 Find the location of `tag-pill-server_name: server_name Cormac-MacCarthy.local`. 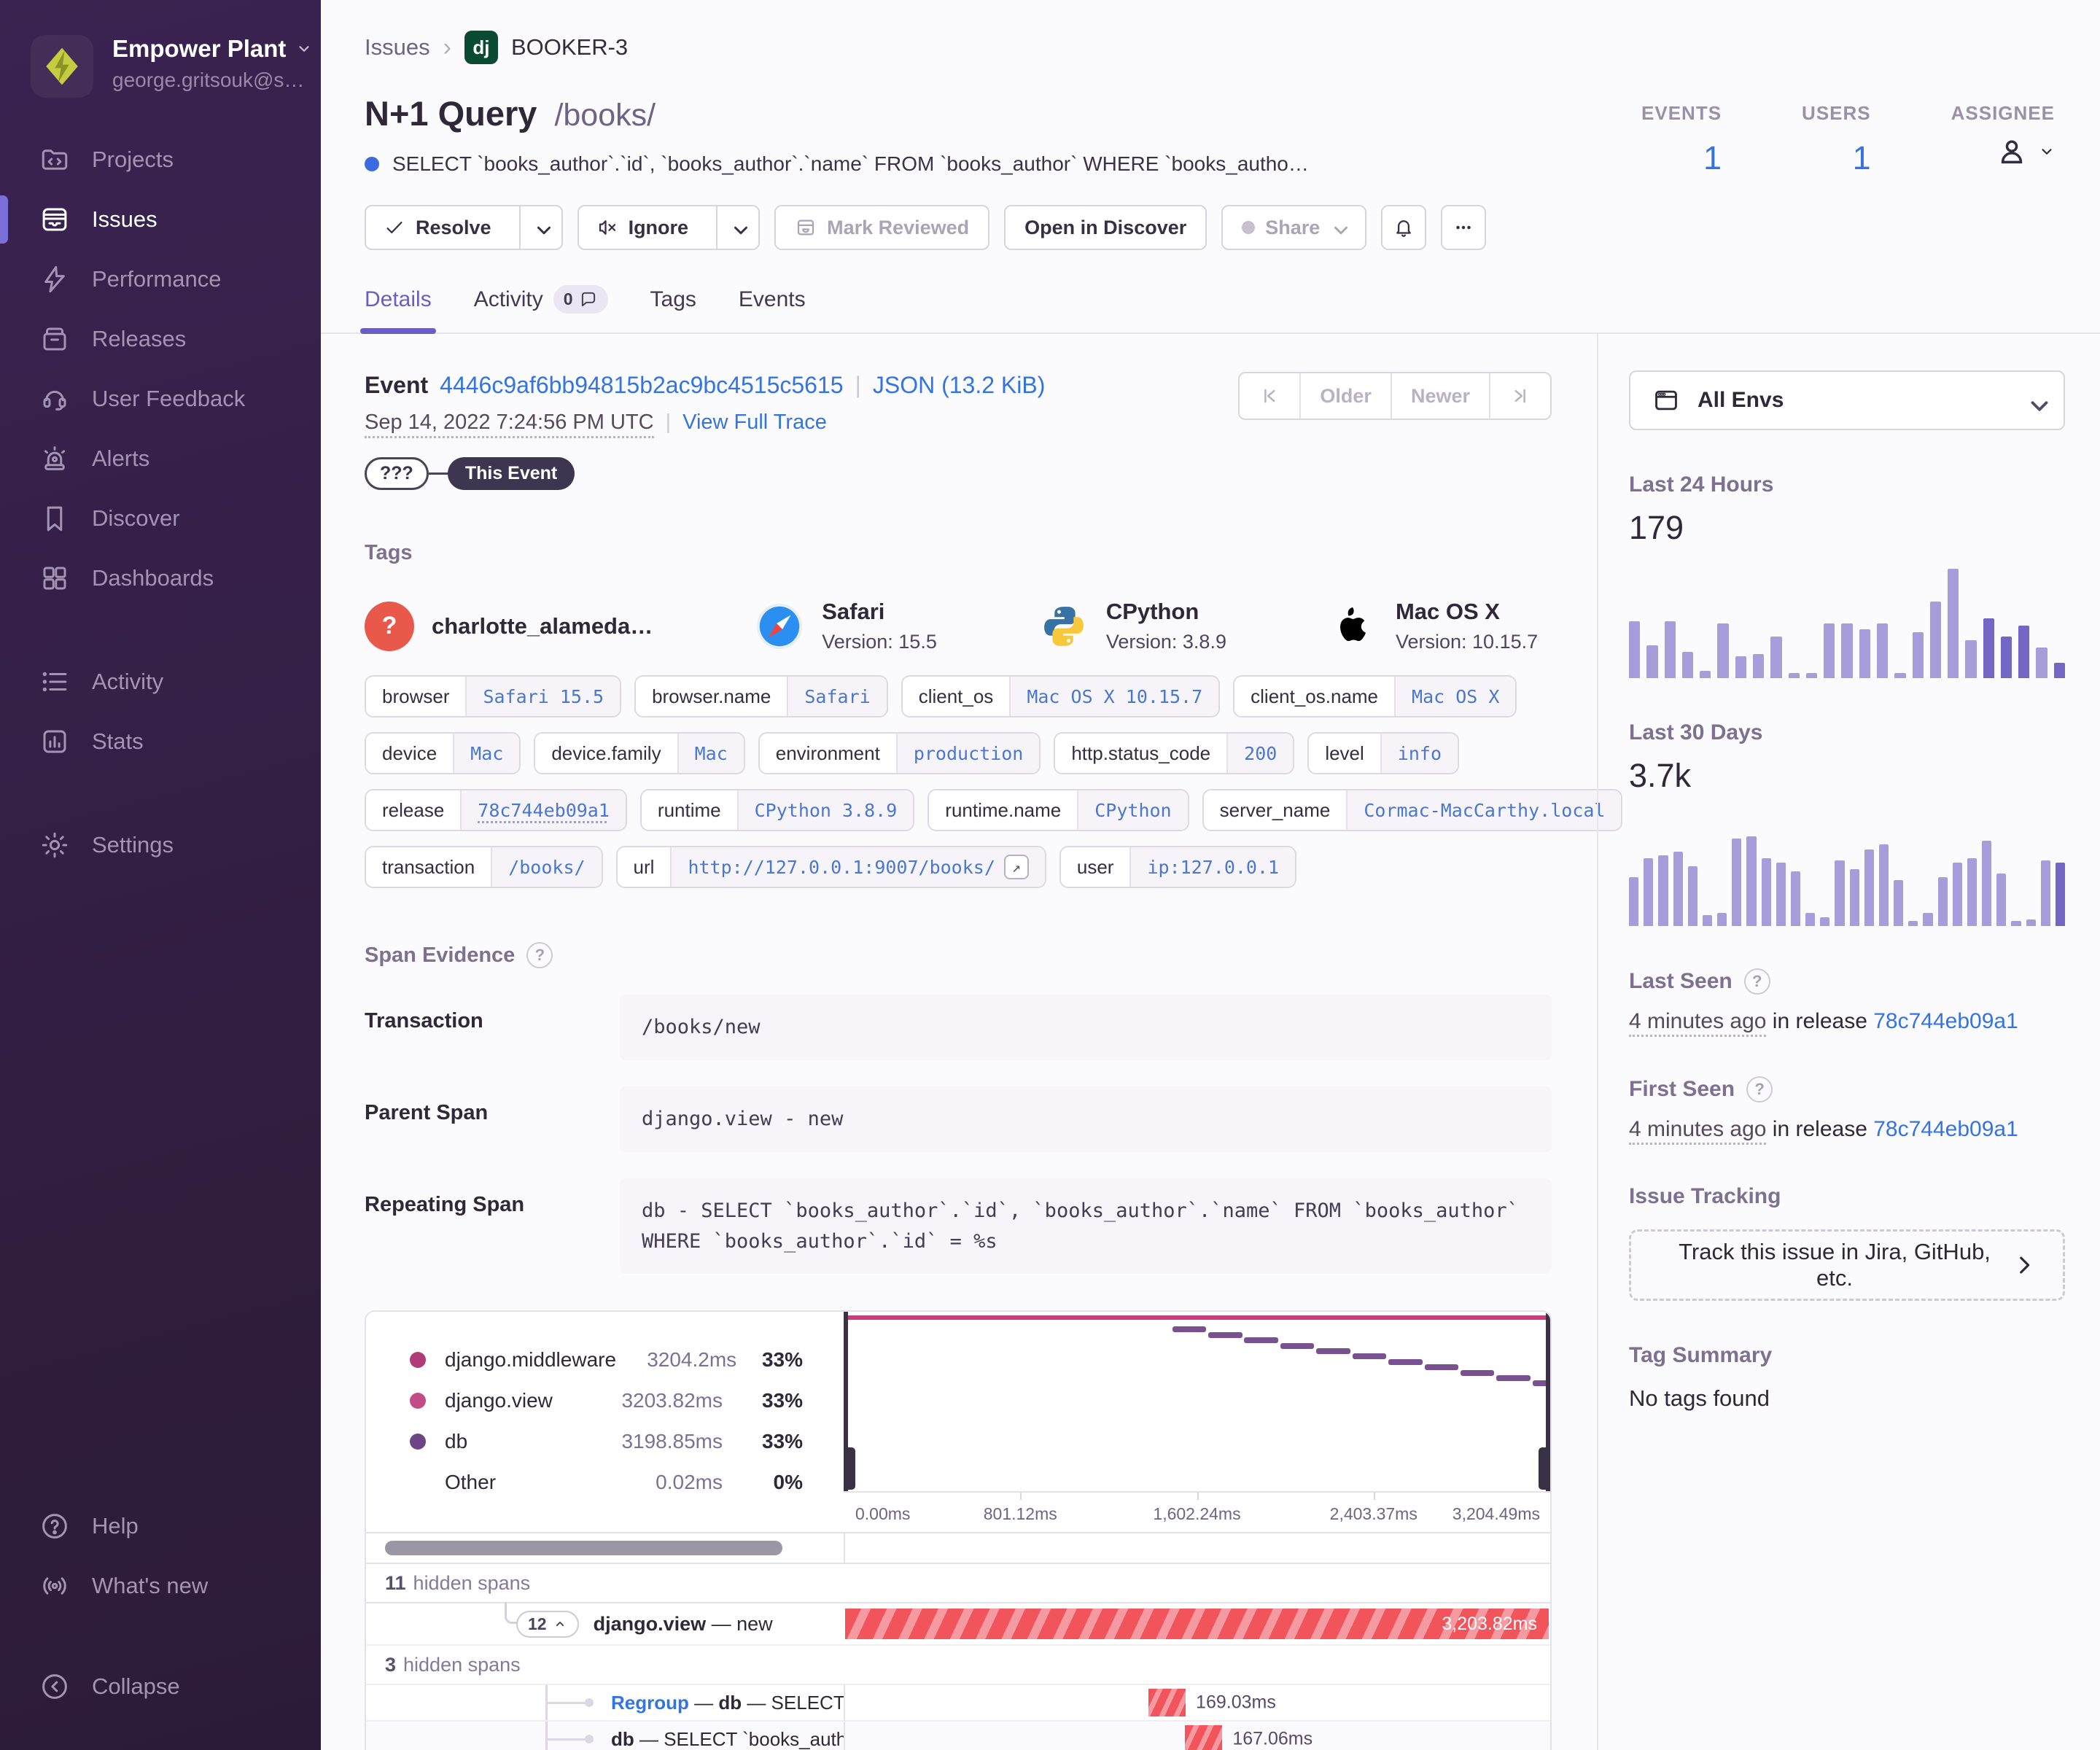

tag-pill-server_name: server_name Cormac-MacCarthy.local is located at coordinates (1412, 810).